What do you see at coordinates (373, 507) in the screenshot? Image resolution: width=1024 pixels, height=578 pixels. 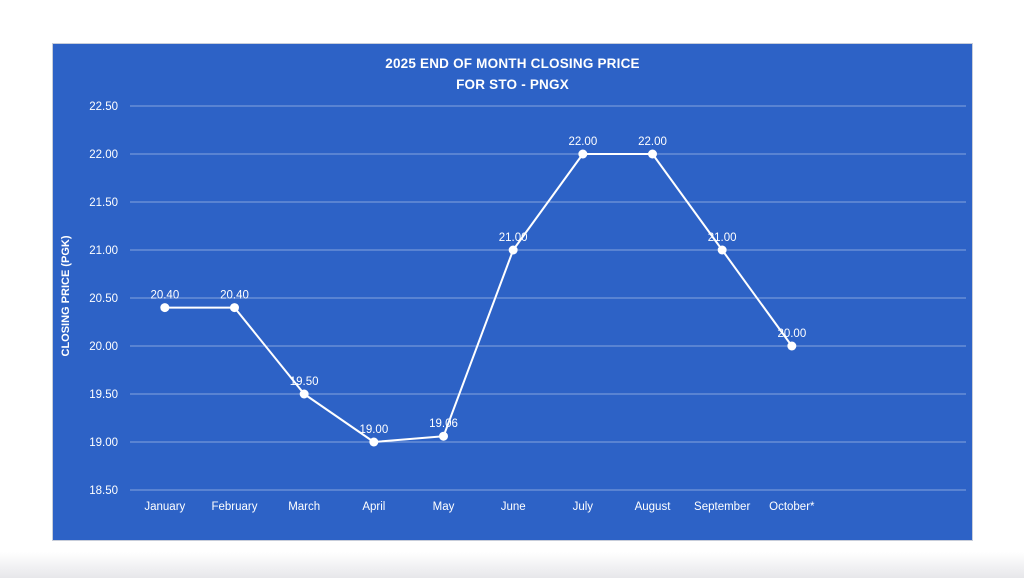 I see `x-tick-label: April` at bounding box center [373, 507].